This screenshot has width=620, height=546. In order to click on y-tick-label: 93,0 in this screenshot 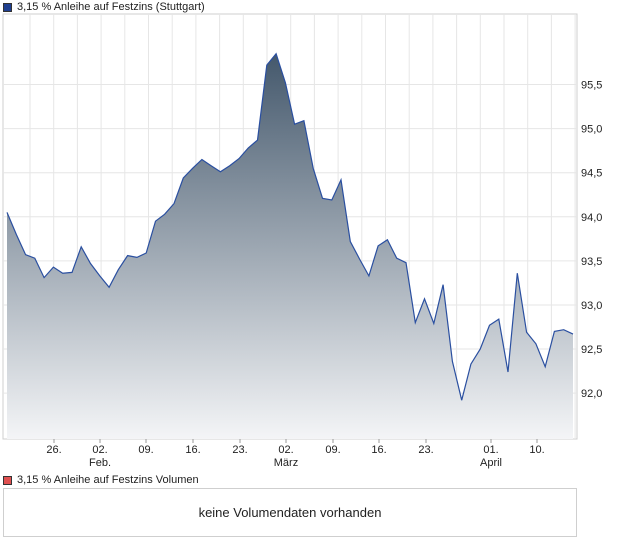, I will do `click(591, 306)`.